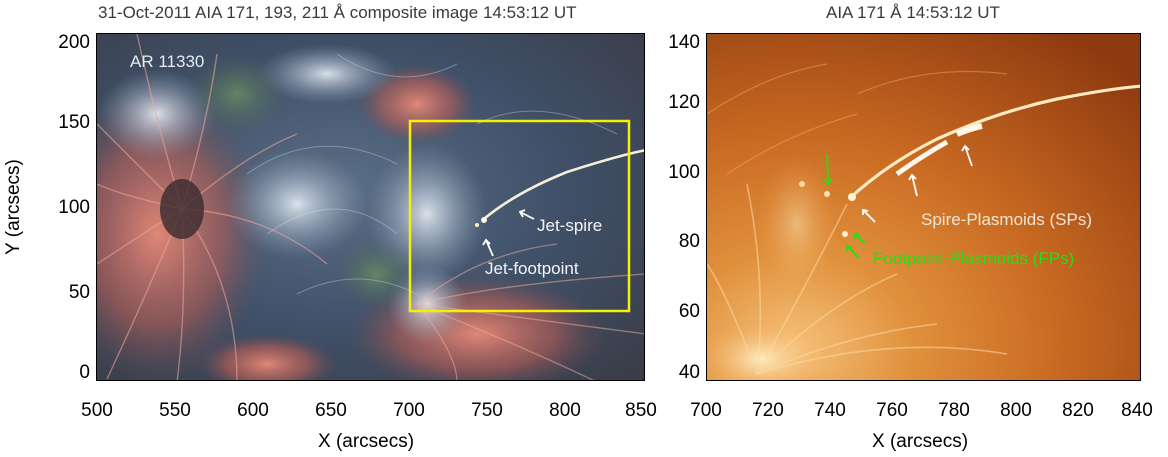 This screenshot has height=457, width=1168. Describe the element at coordinates (689, 372) in the screenshot. I see `right-y-tick: 40` at that location.